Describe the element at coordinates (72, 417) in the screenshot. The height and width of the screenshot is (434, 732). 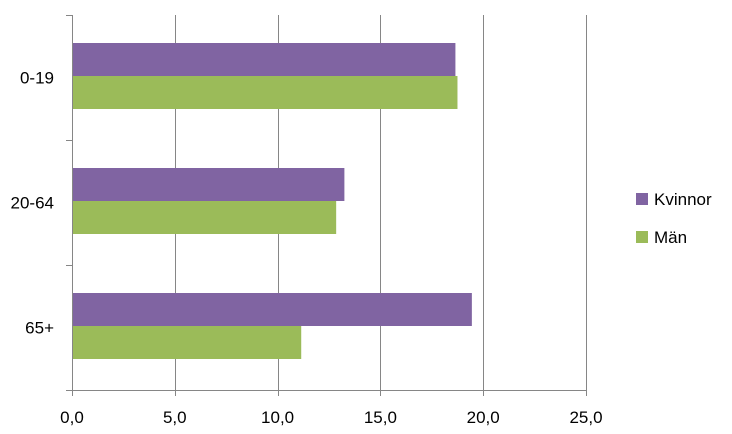
I see `x-tick-label: 0,0` at that location.